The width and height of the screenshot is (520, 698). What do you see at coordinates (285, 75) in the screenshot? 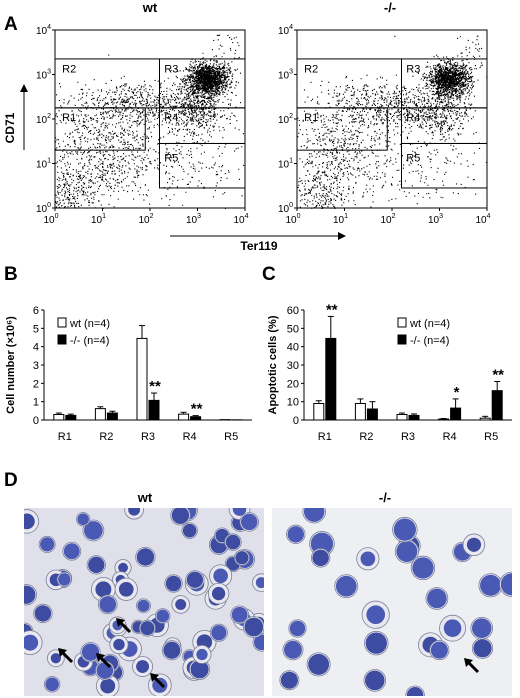
I see `y-tick-label: 10³` at bounding box center [285, 75].